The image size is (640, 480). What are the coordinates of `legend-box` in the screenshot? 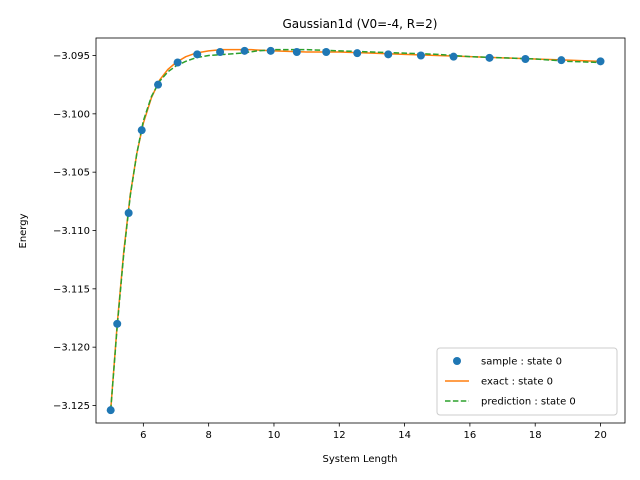 It's located at (527, 381).